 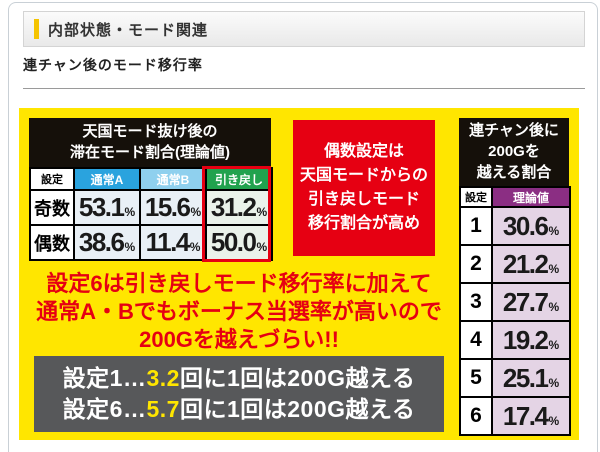 What do you see at coordinates (239, 283) in the screenshot?
I see `warning-line1: 設定6は引き戻しモード移行率に加えて` at bounding box center [239, 283].